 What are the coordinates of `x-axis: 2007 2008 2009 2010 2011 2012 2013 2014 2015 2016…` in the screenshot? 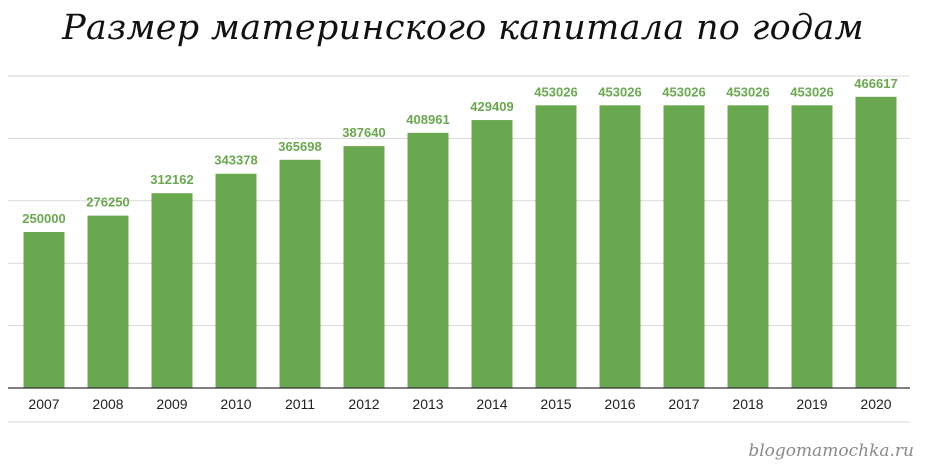 It's located at (459, 405).